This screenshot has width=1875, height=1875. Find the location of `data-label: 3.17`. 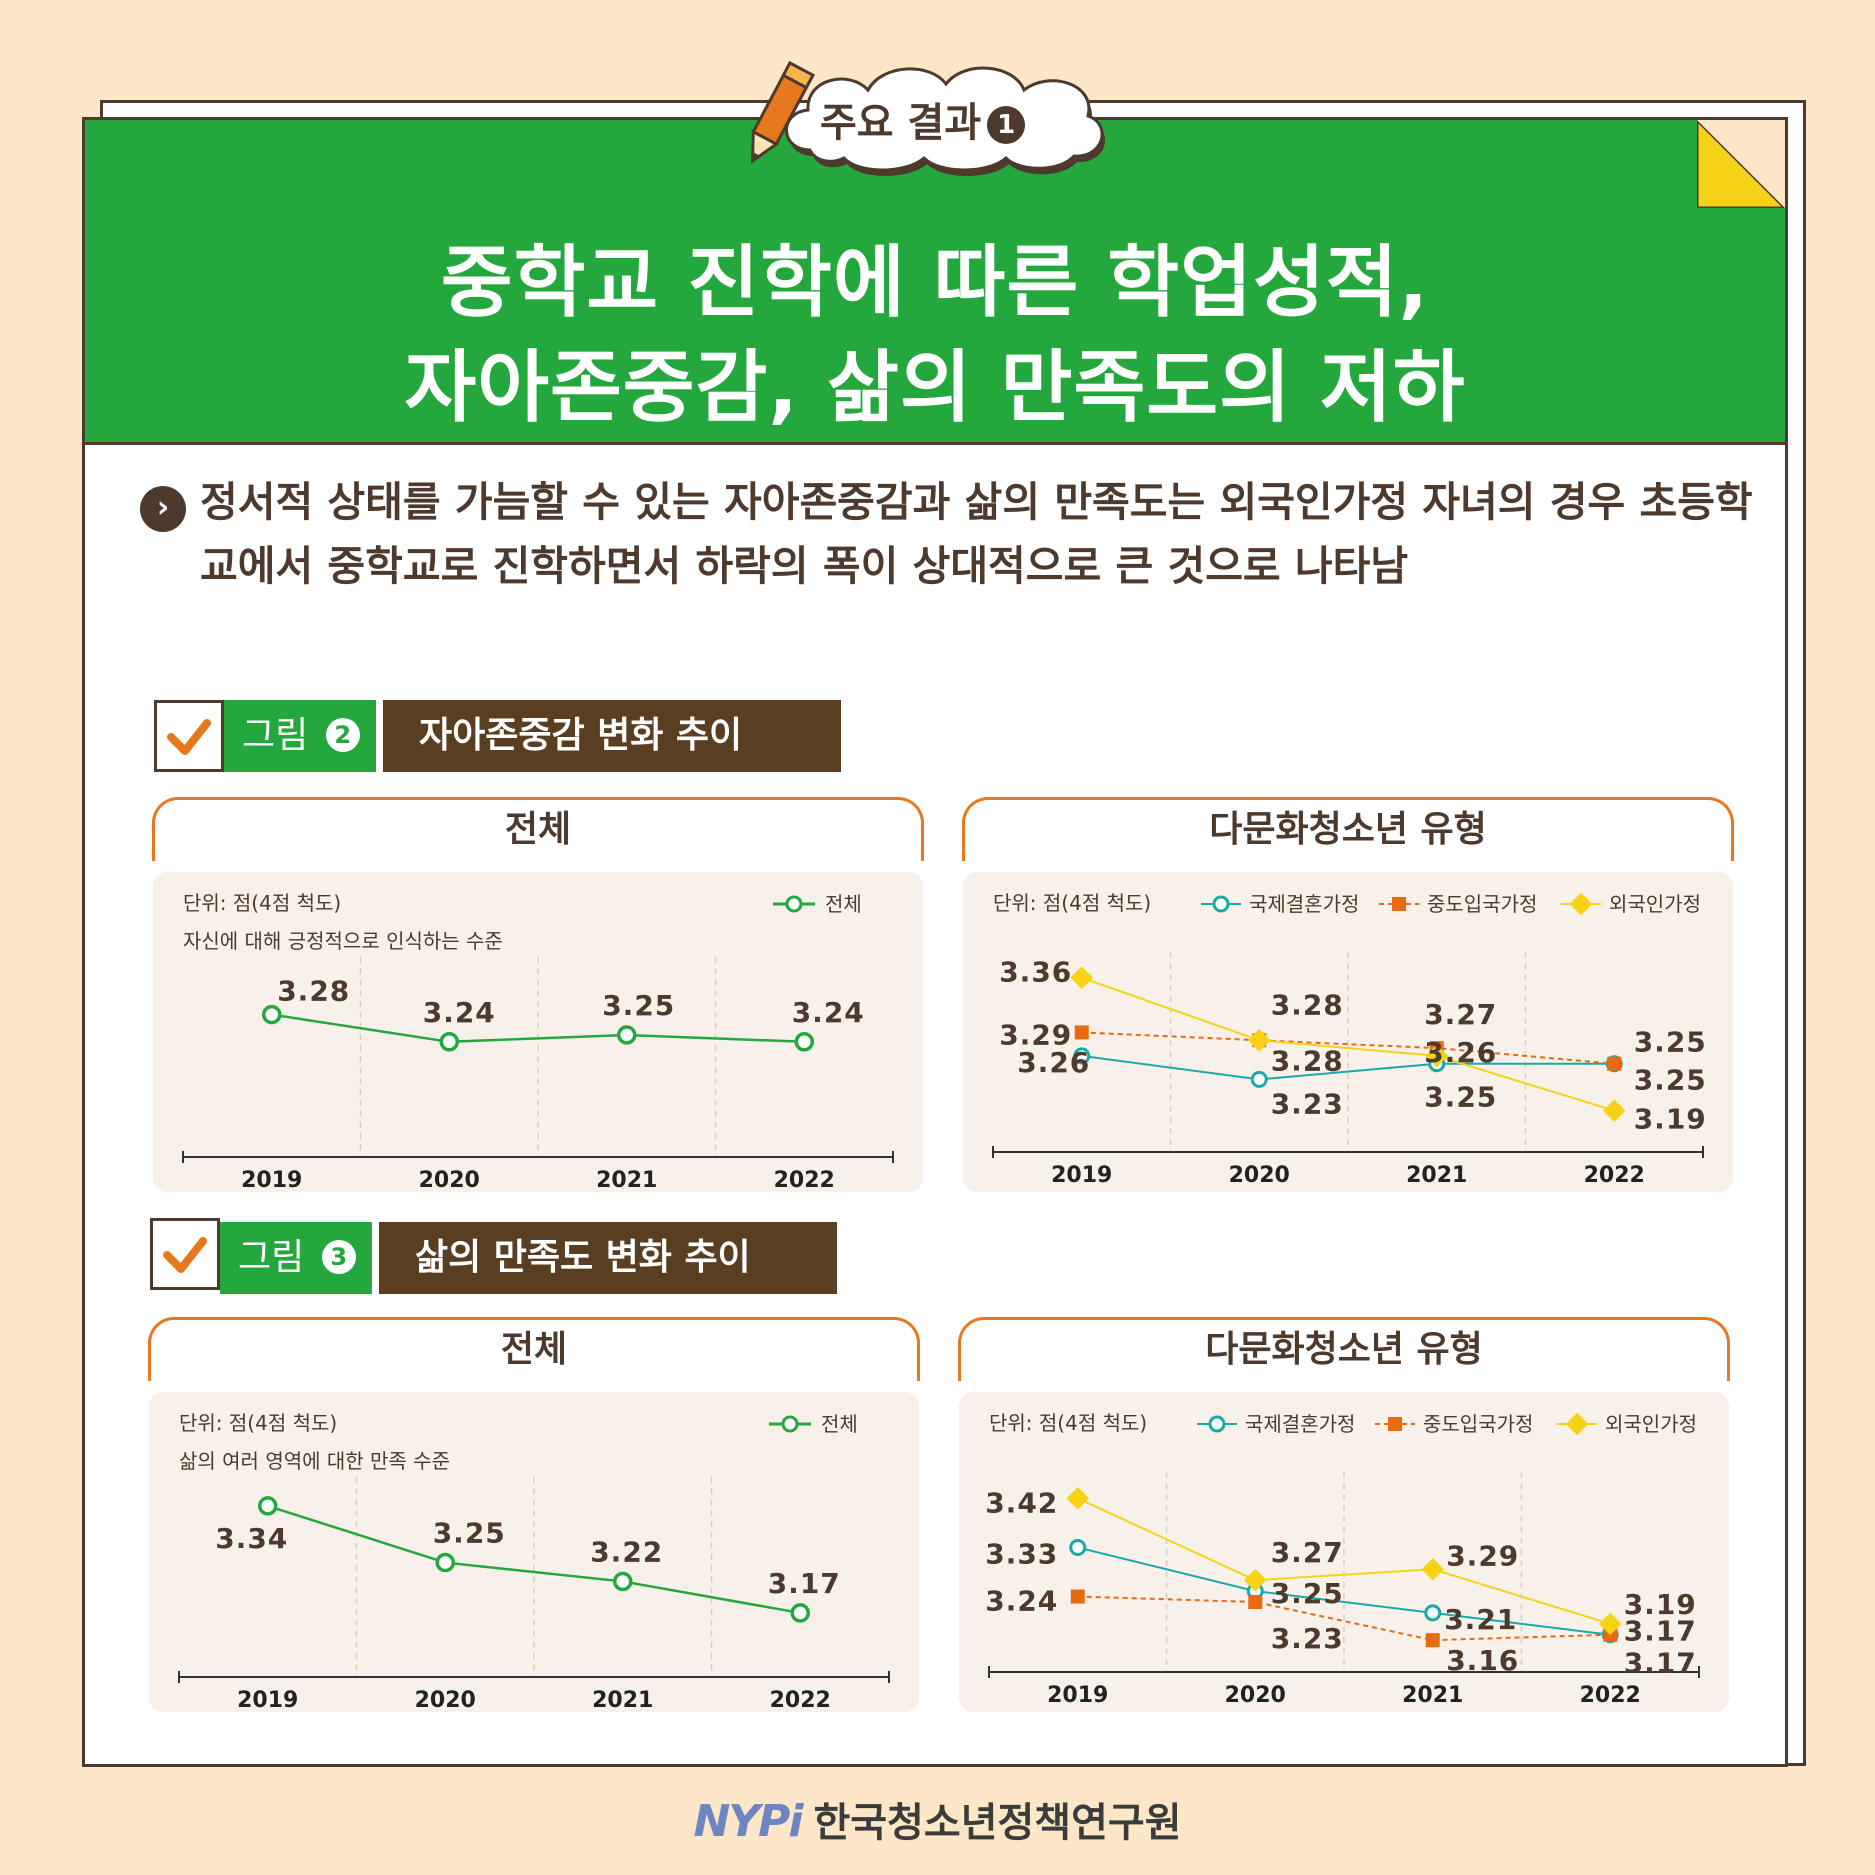

data-label: 3.17 is located at coordinates (1660, 1663).